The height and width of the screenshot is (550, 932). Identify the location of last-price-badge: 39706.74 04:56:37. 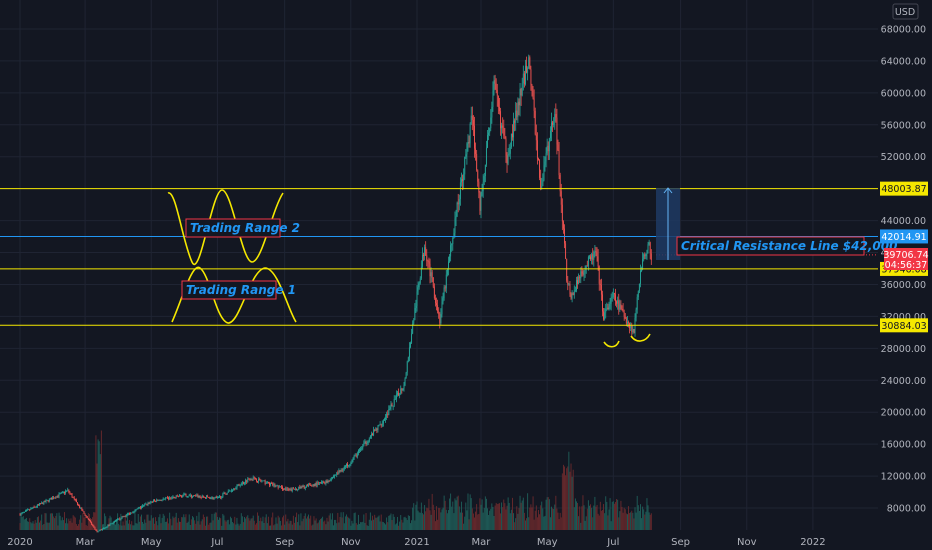
(906, 259).